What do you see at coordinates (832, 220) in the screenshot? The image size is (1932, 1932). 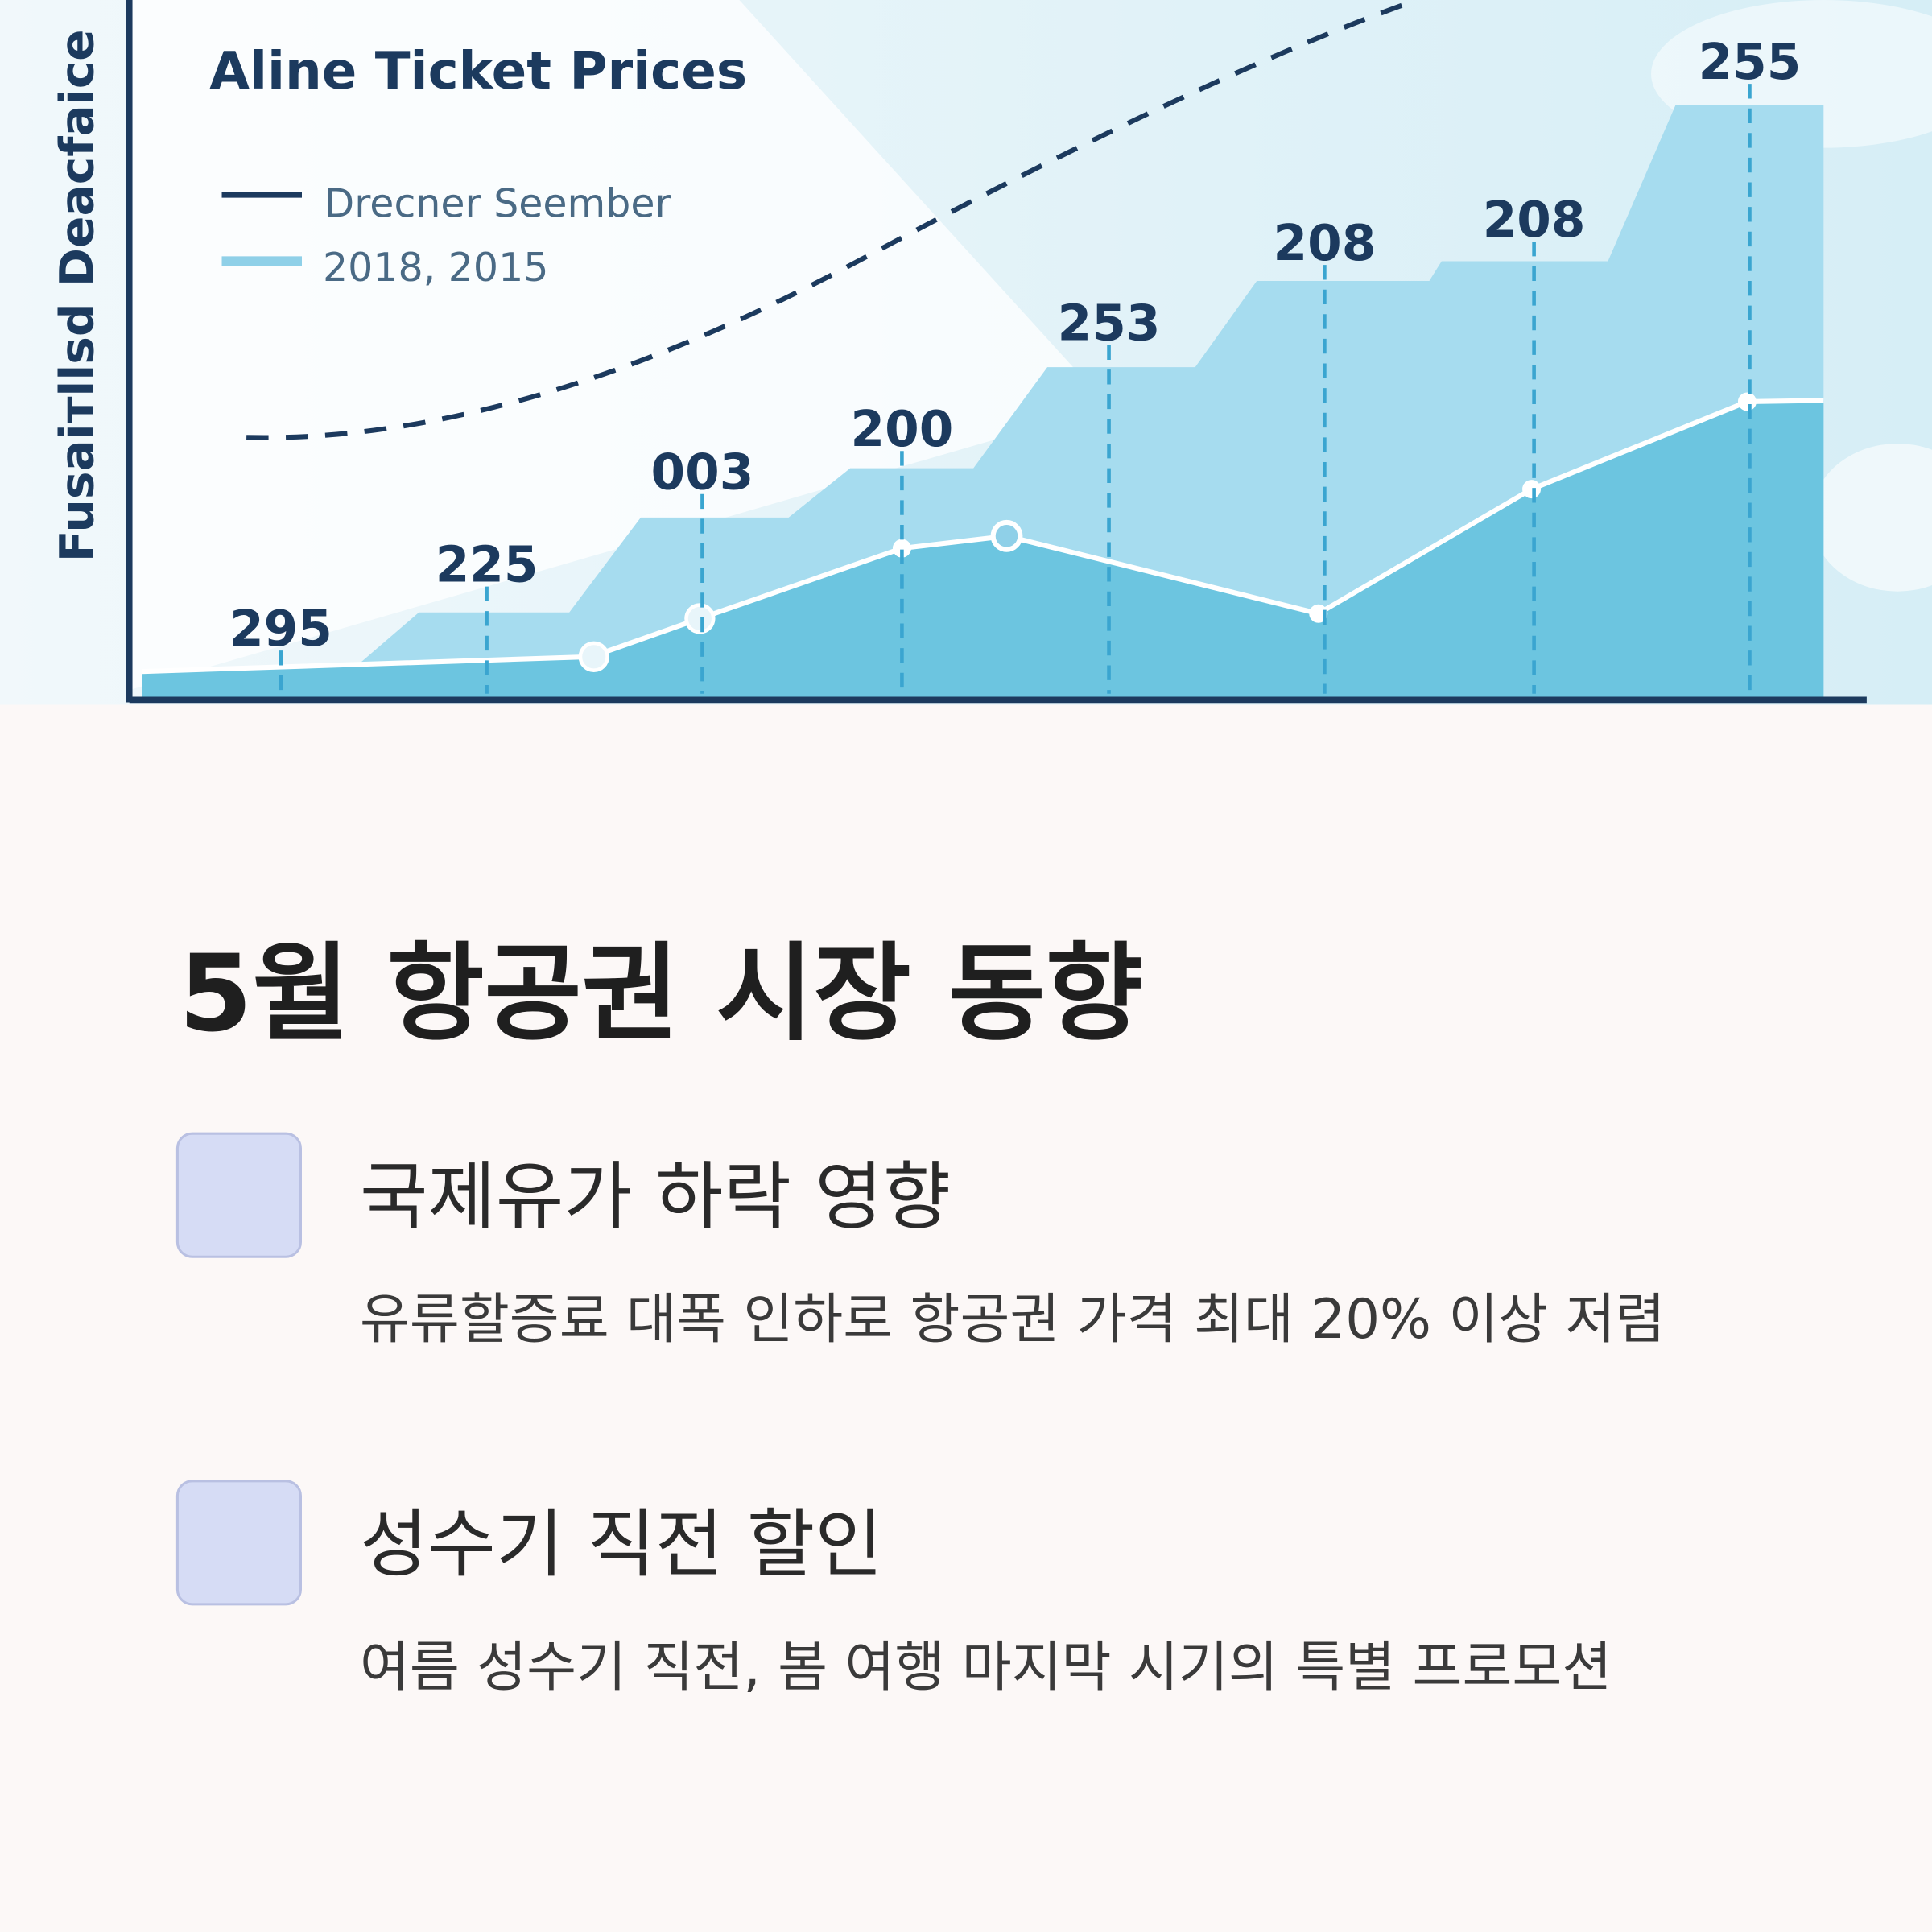 I see `dashed-trend` at bounding box center [832, 220].